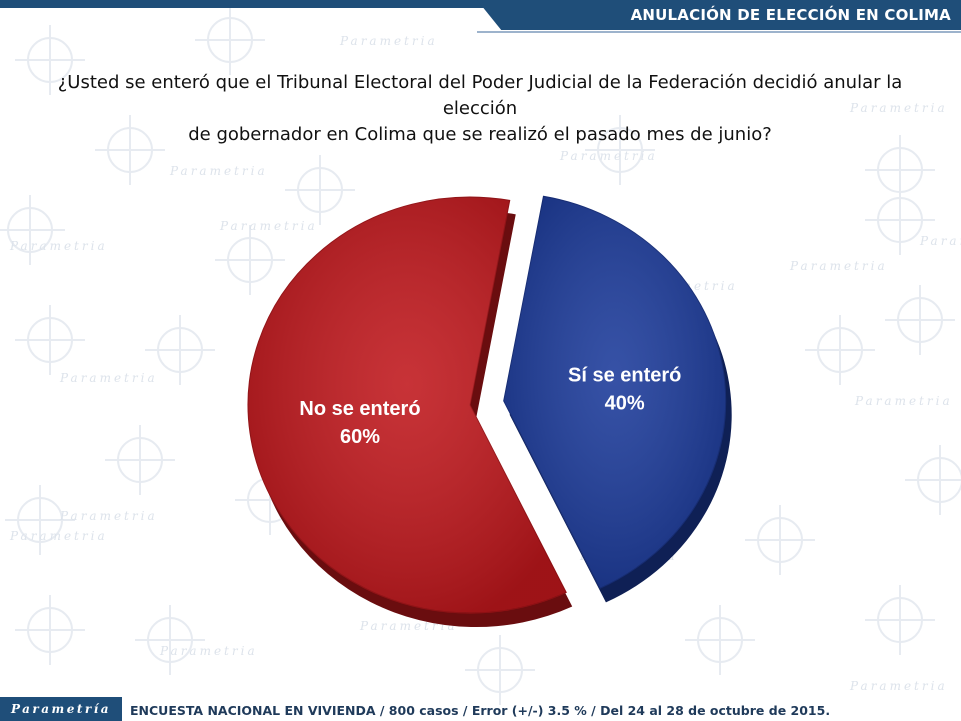 The width and height of the screenshot is (961, 721). Describe the element at coordinates (624, 376) in the screenshot. I see `slice-category-label: Sí se enteró` at that location.